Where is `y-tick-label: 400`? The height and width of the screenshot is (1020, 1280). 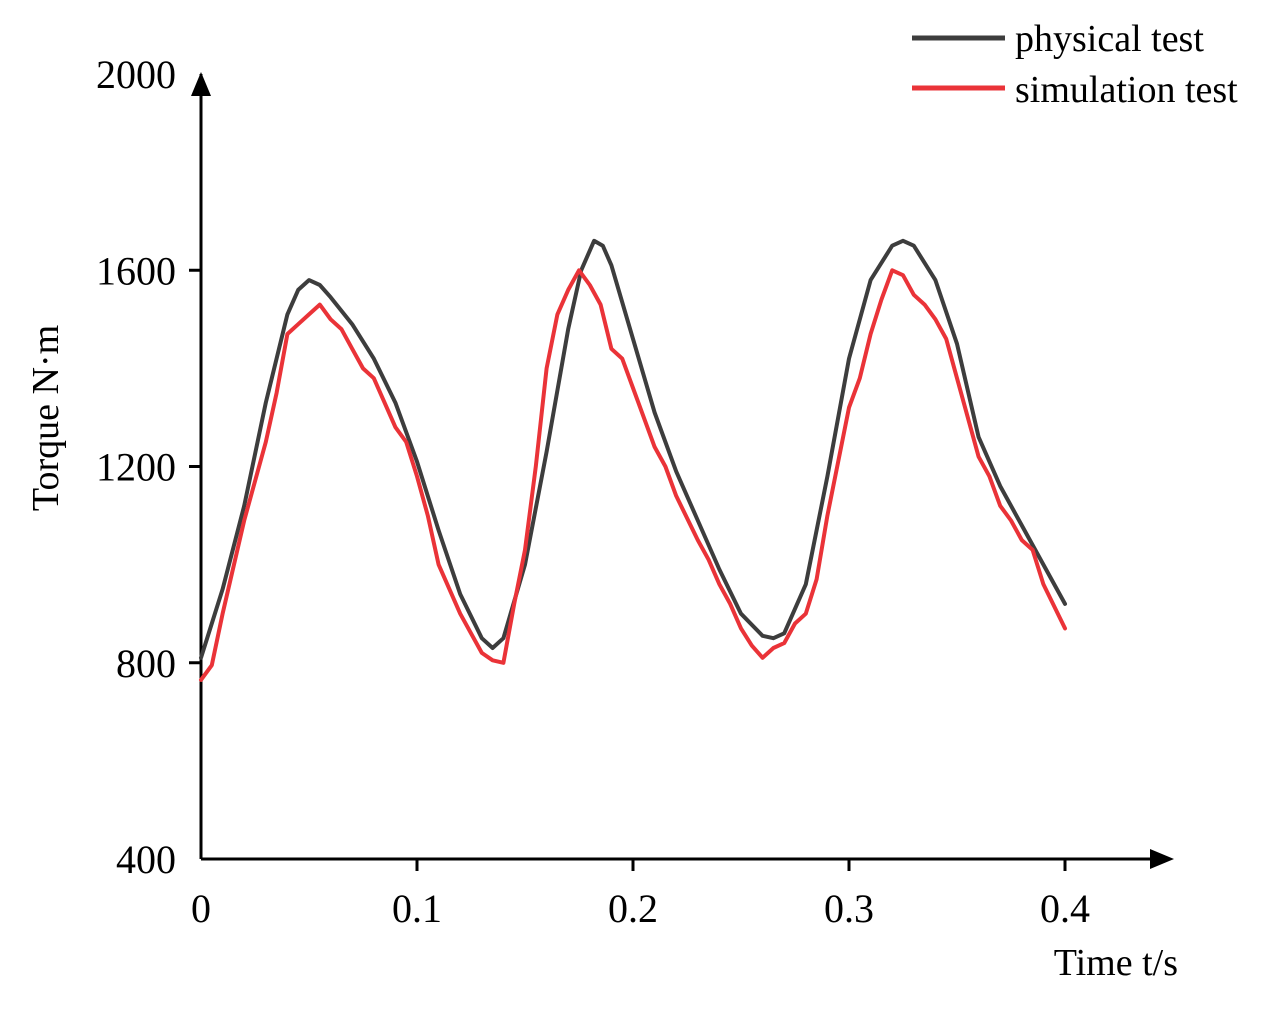 y-tick-label: 400 is located at coordinates (146, 859).